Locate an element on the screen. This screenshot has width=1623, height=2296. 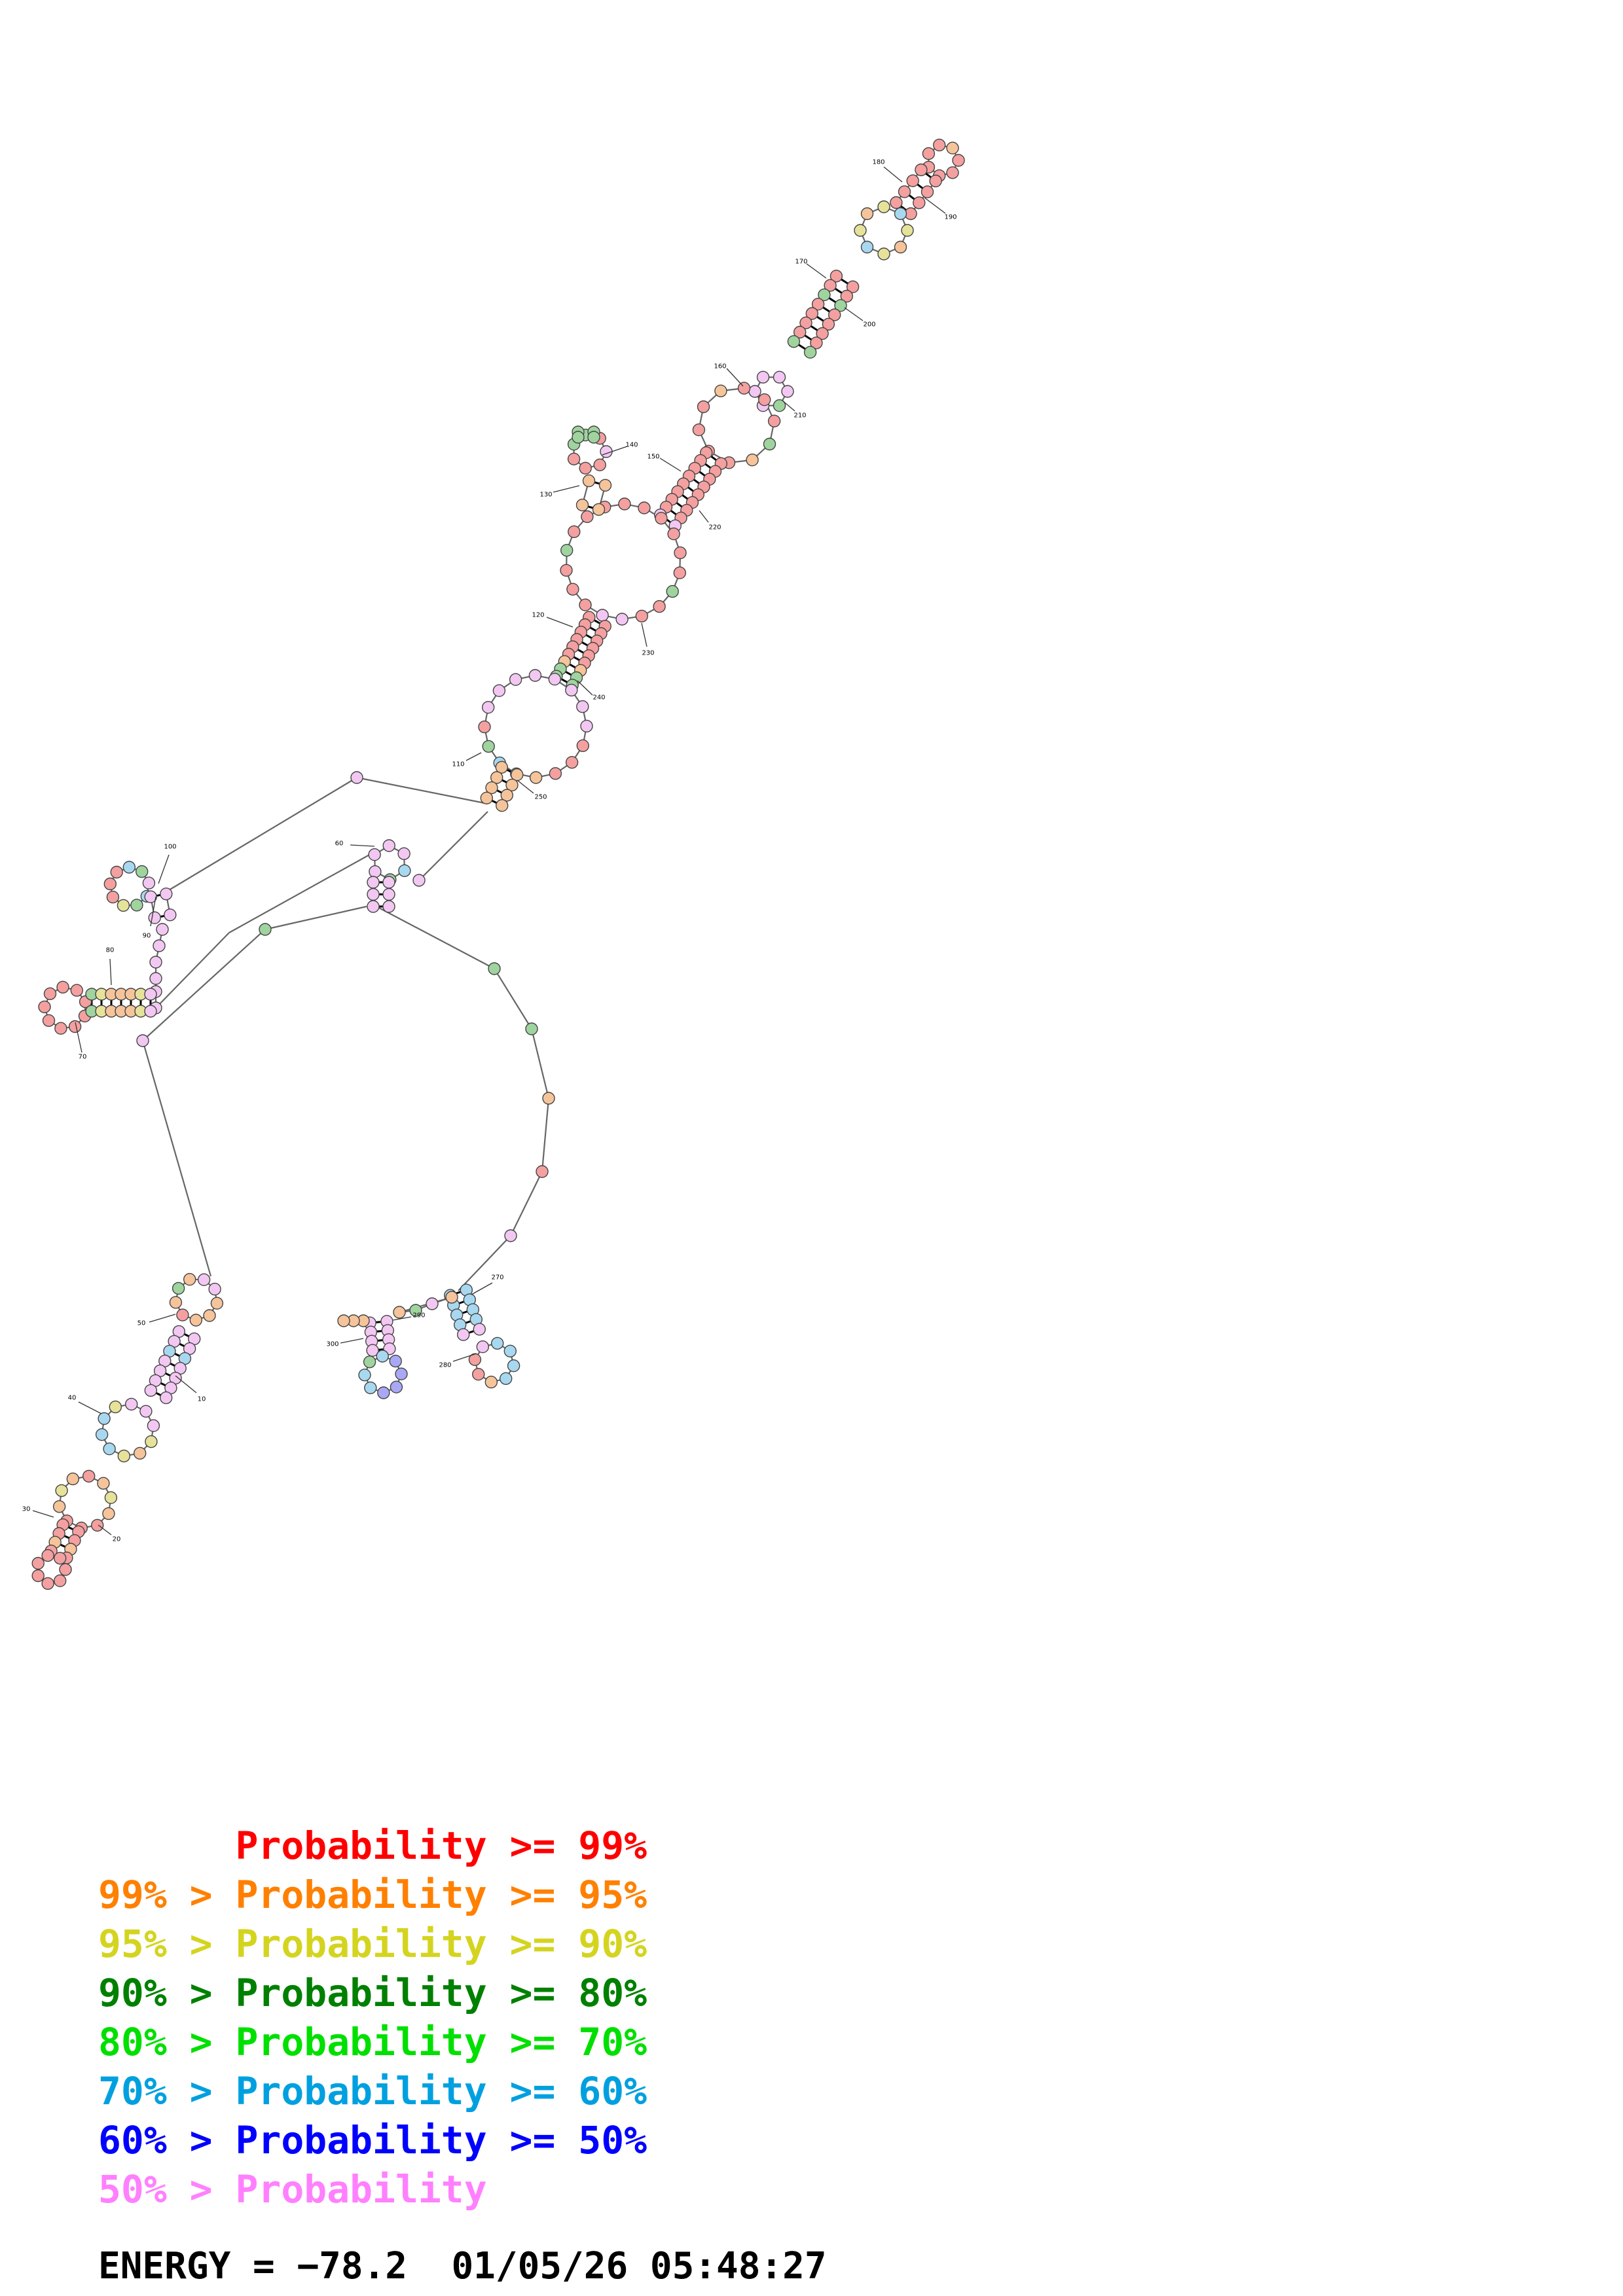
position-label-170: 170 is located at coordinates (801, 262).